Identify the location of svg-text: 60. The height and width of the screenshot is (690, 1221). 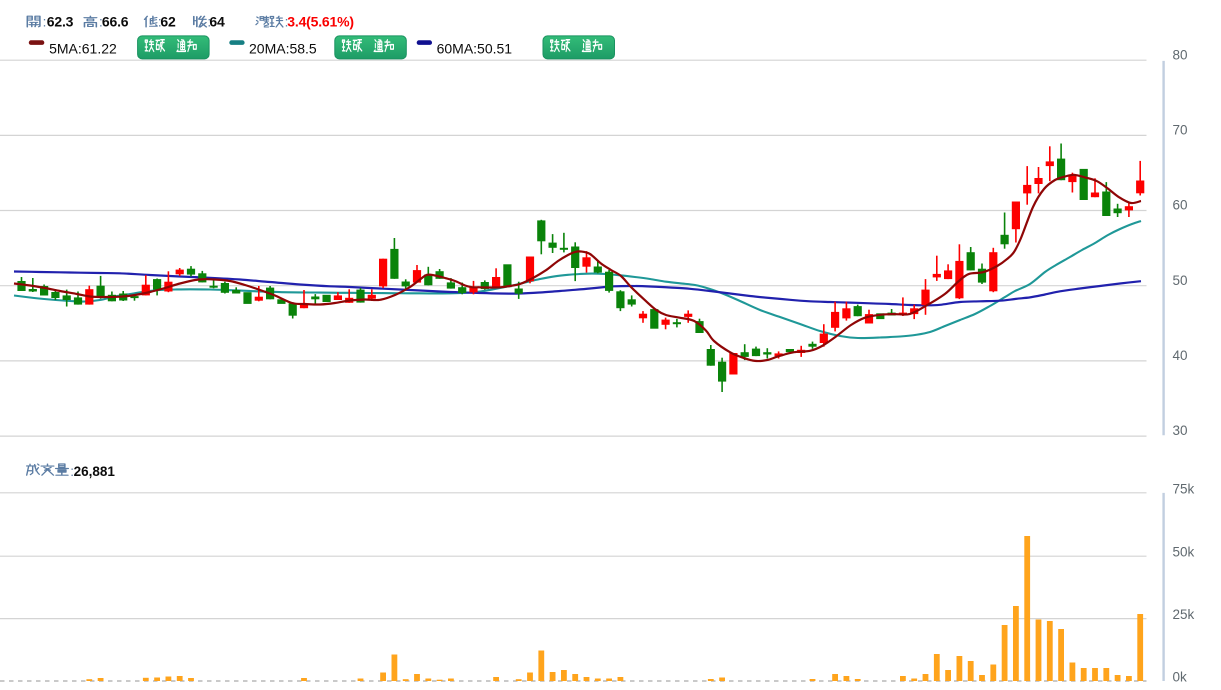
(1180, 205).